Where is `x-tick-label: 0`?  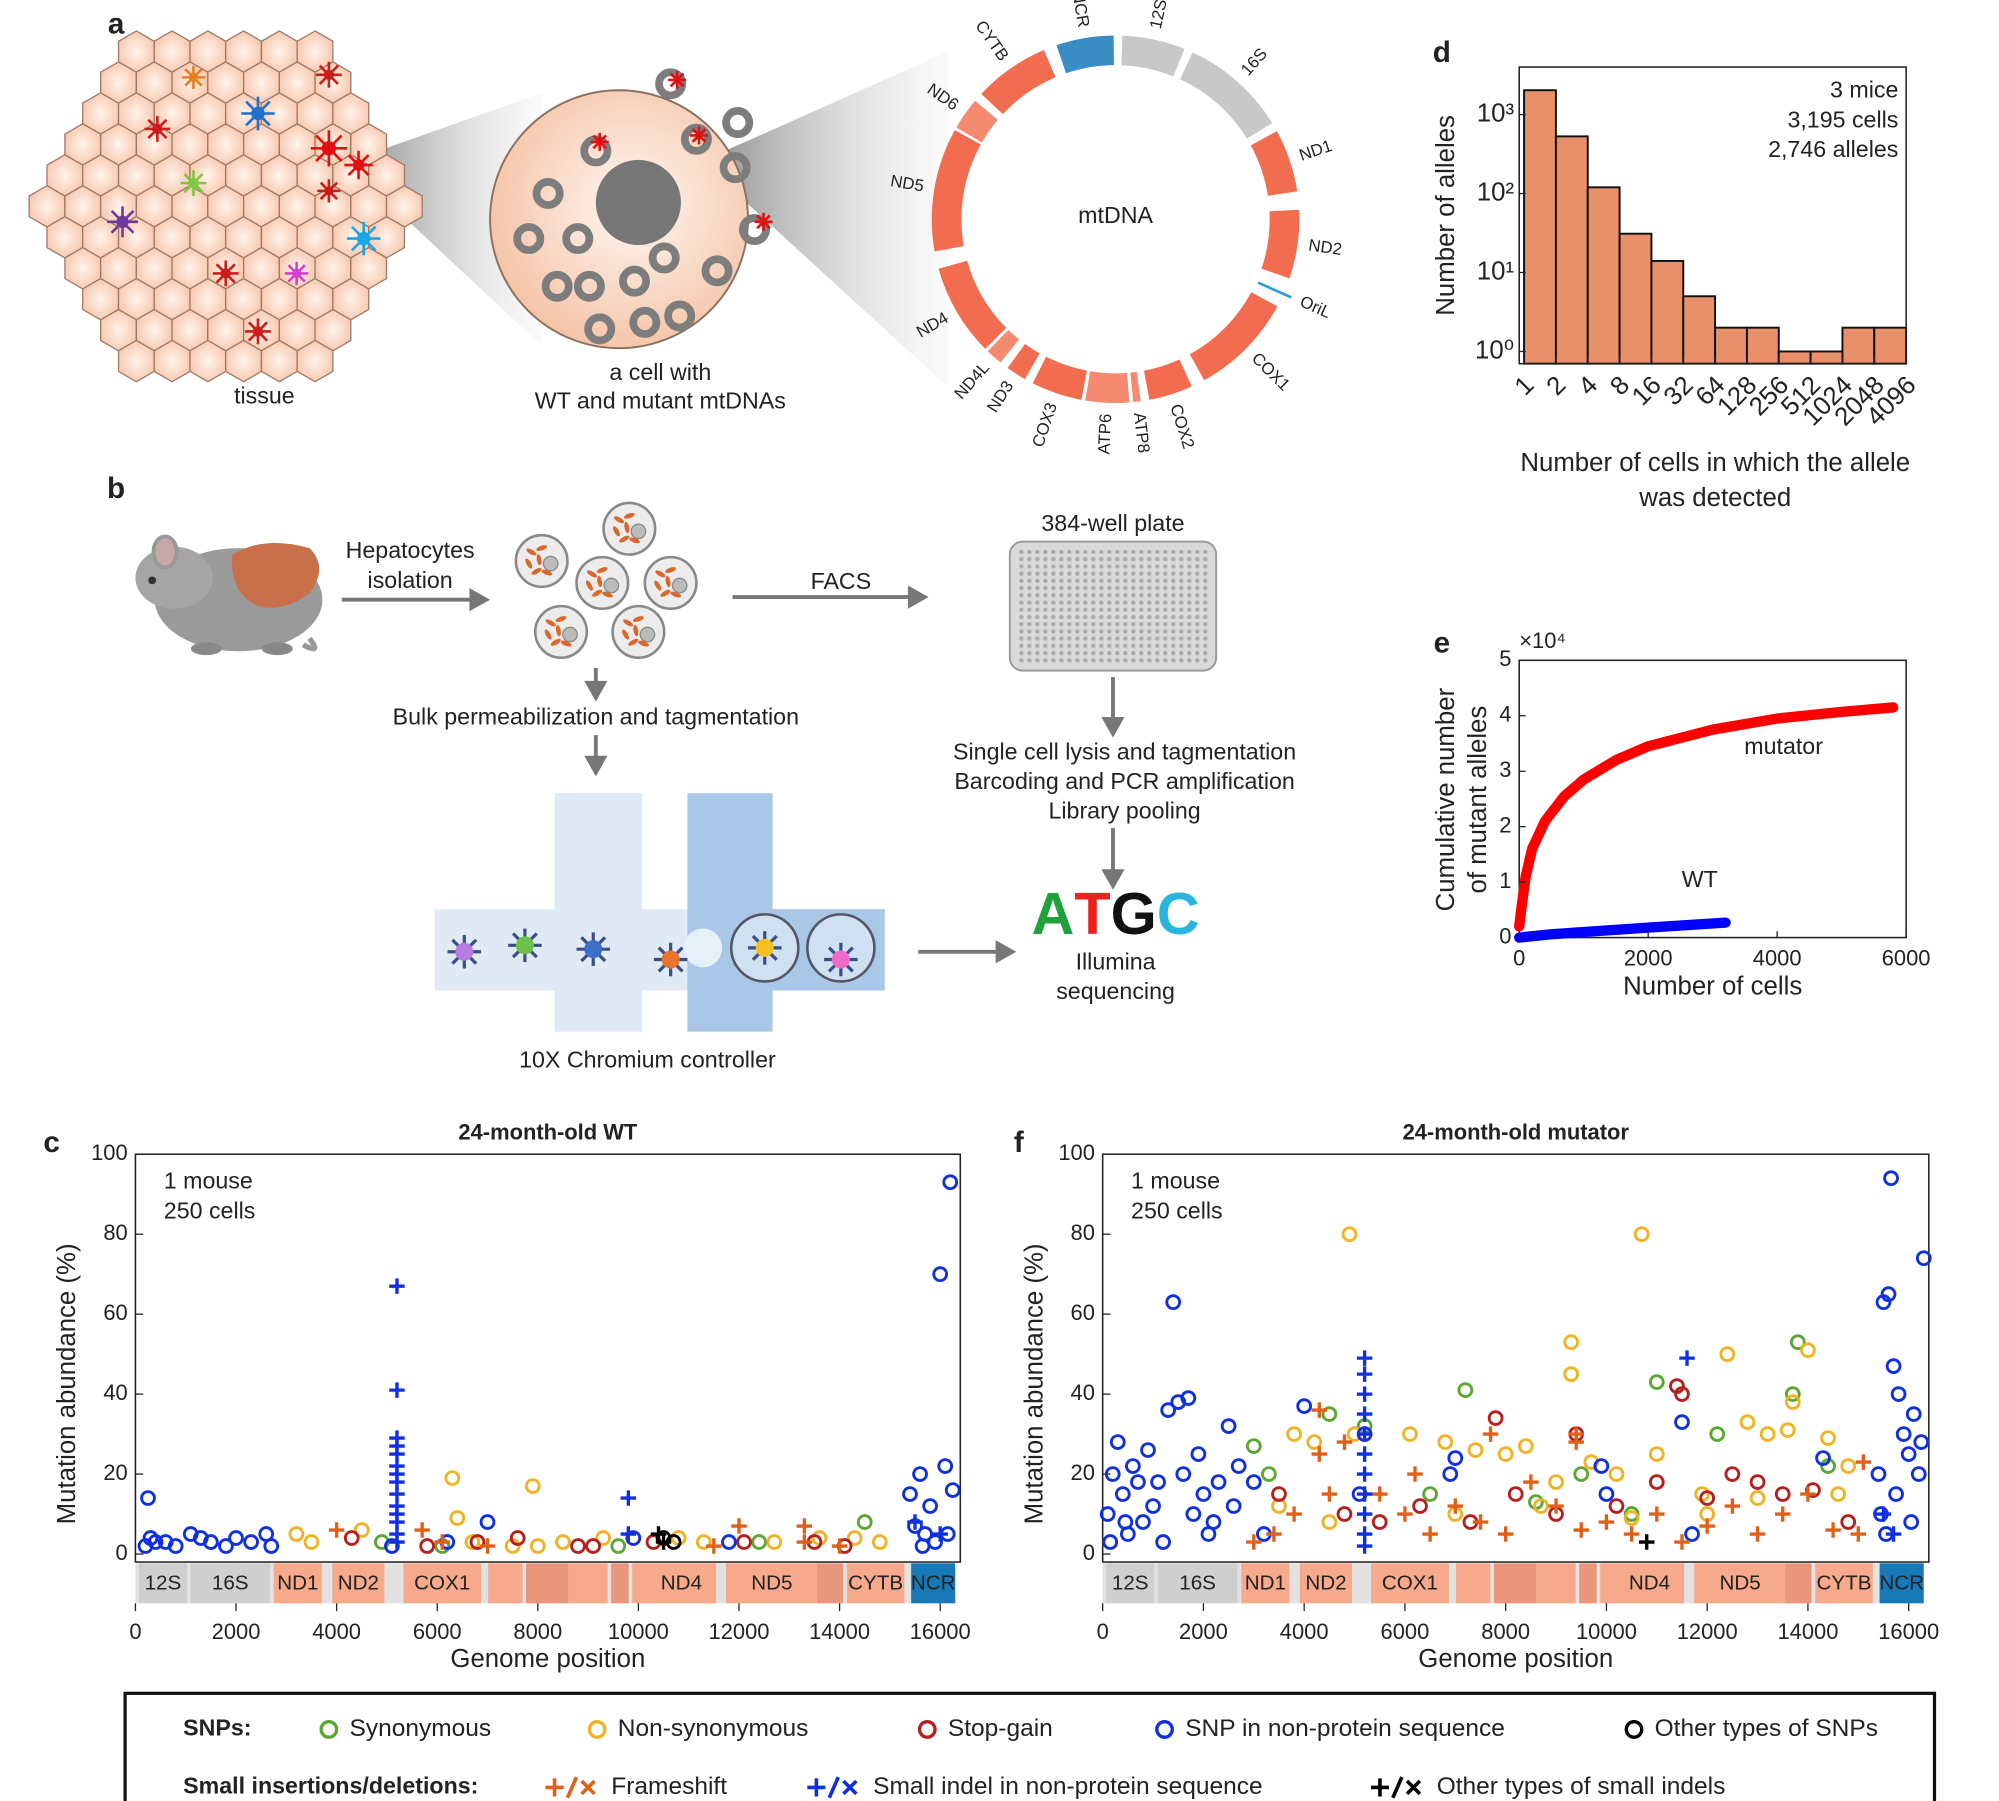 x-tick-label: 0 is located at coordinates (135, 1631).